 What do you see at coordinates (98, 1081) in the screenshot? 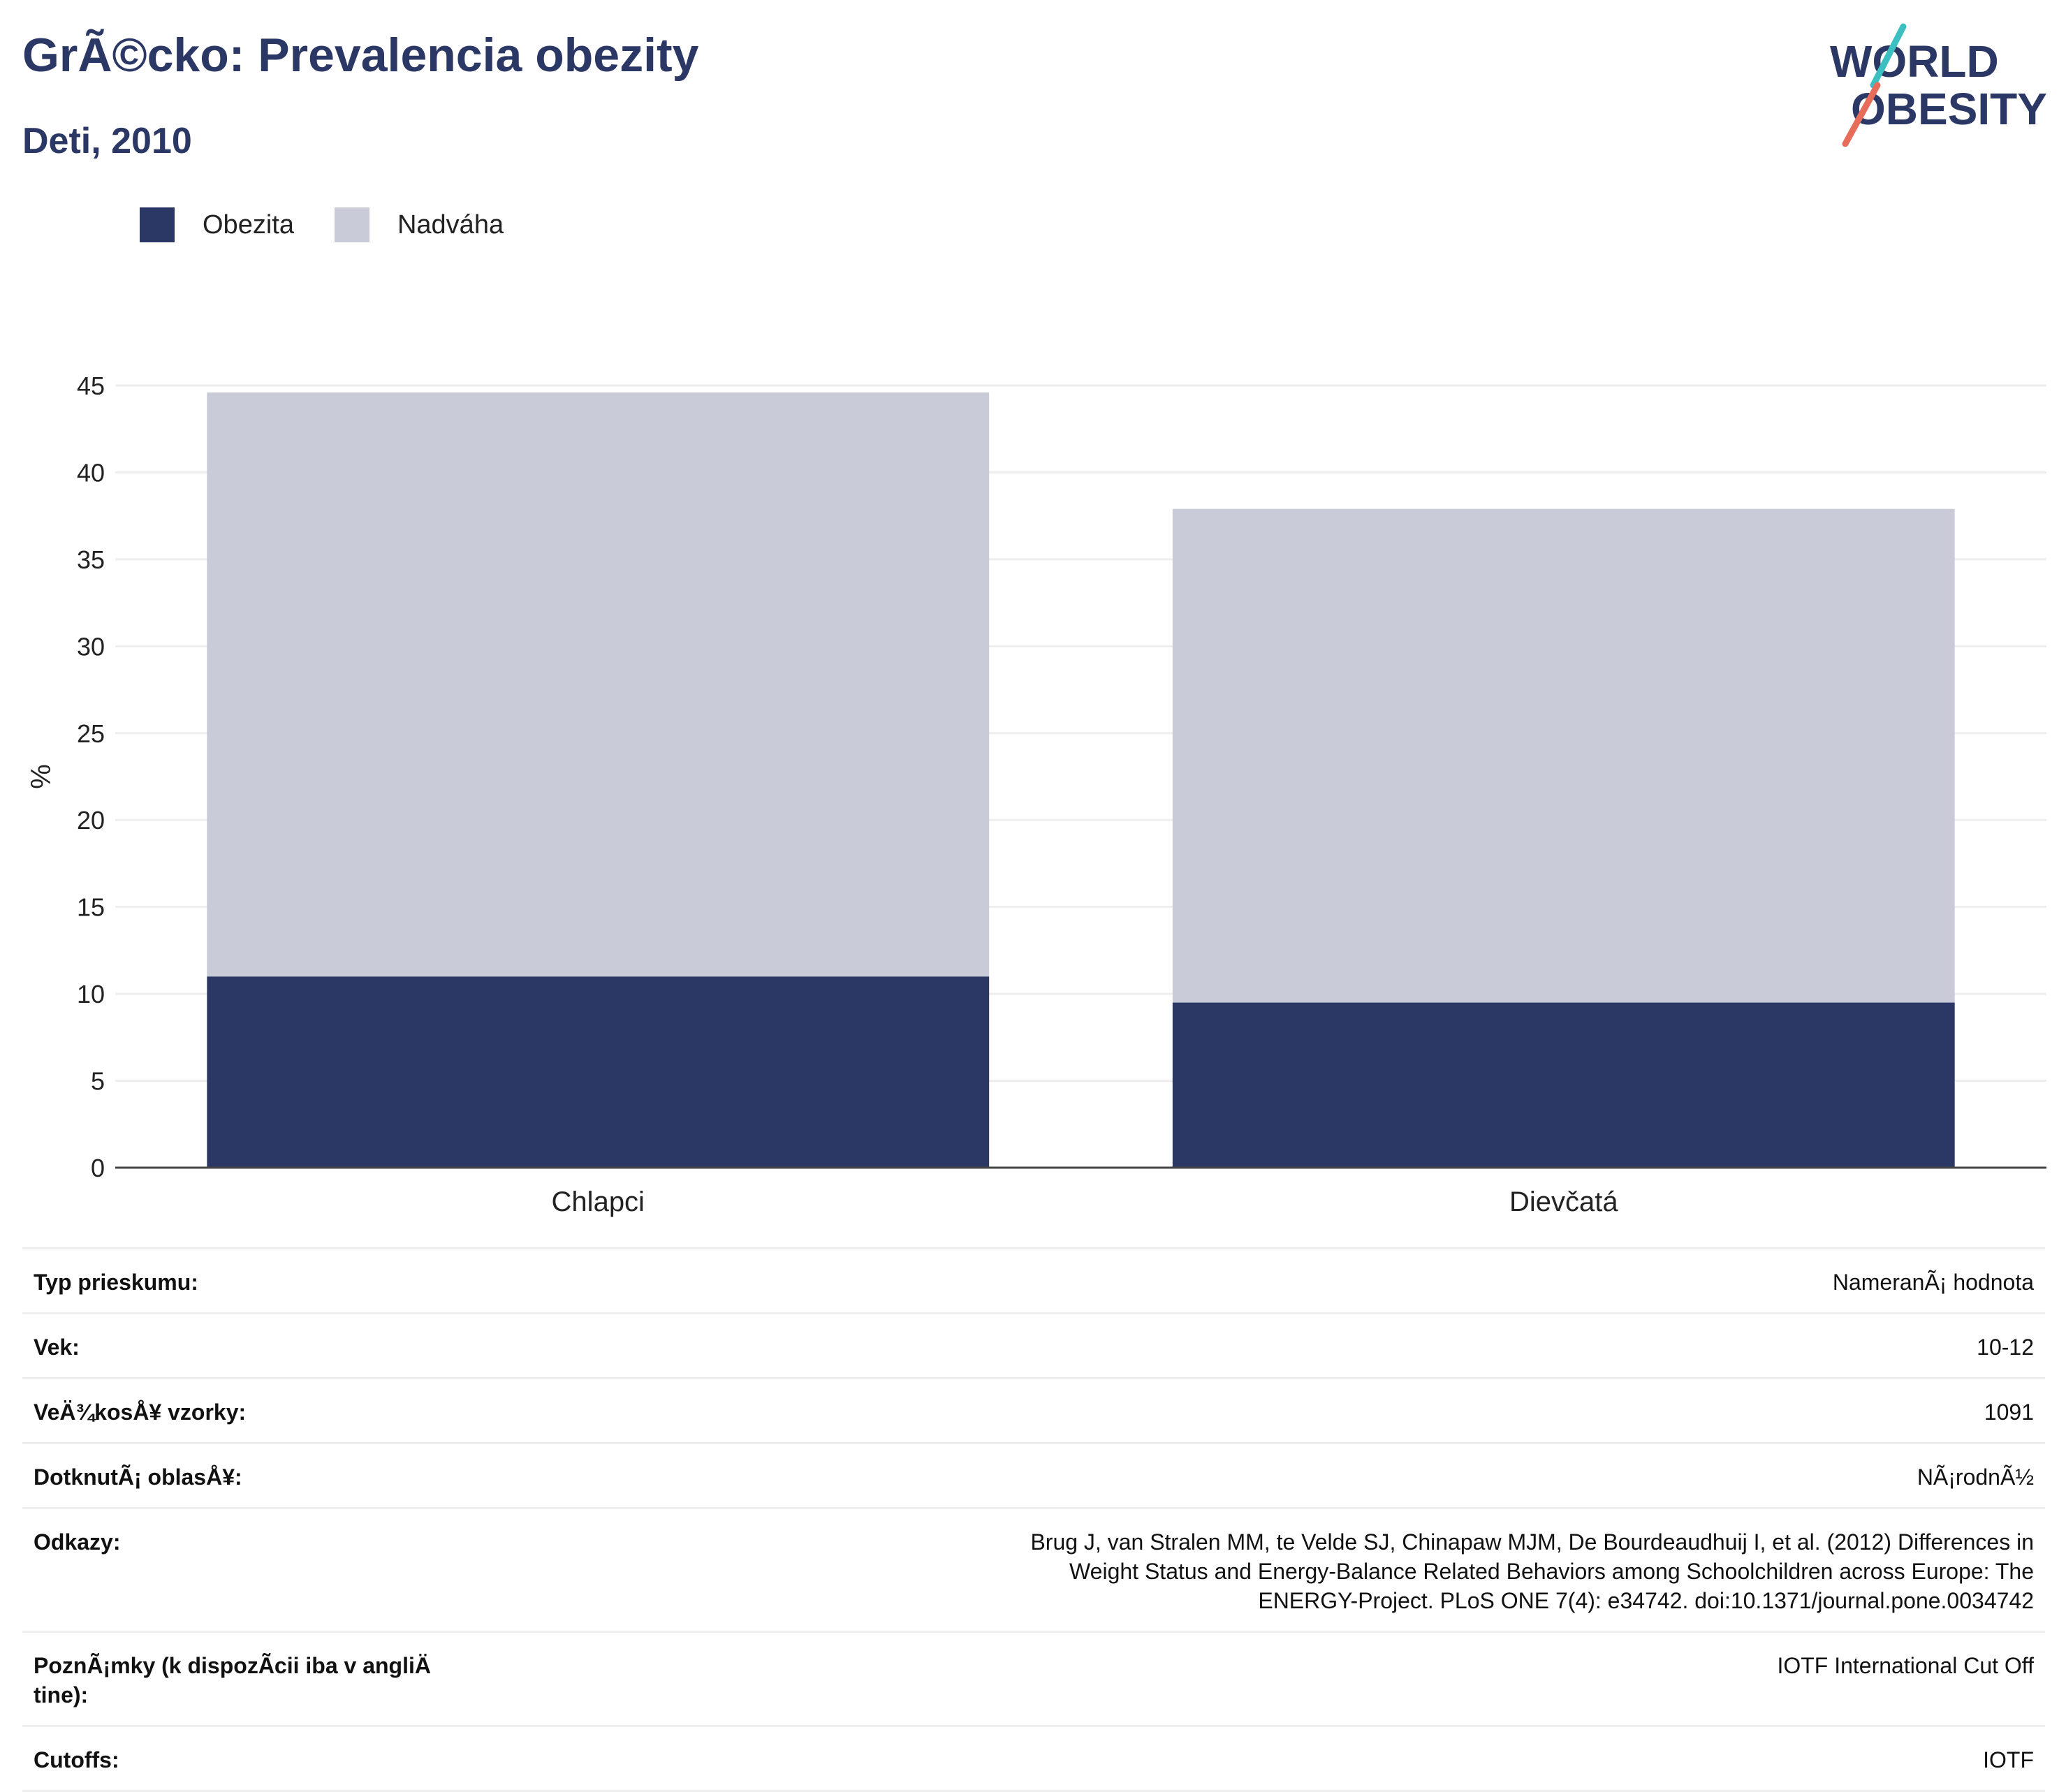
I see `y-tick-label: 5` at bounding box center [98, 1081].